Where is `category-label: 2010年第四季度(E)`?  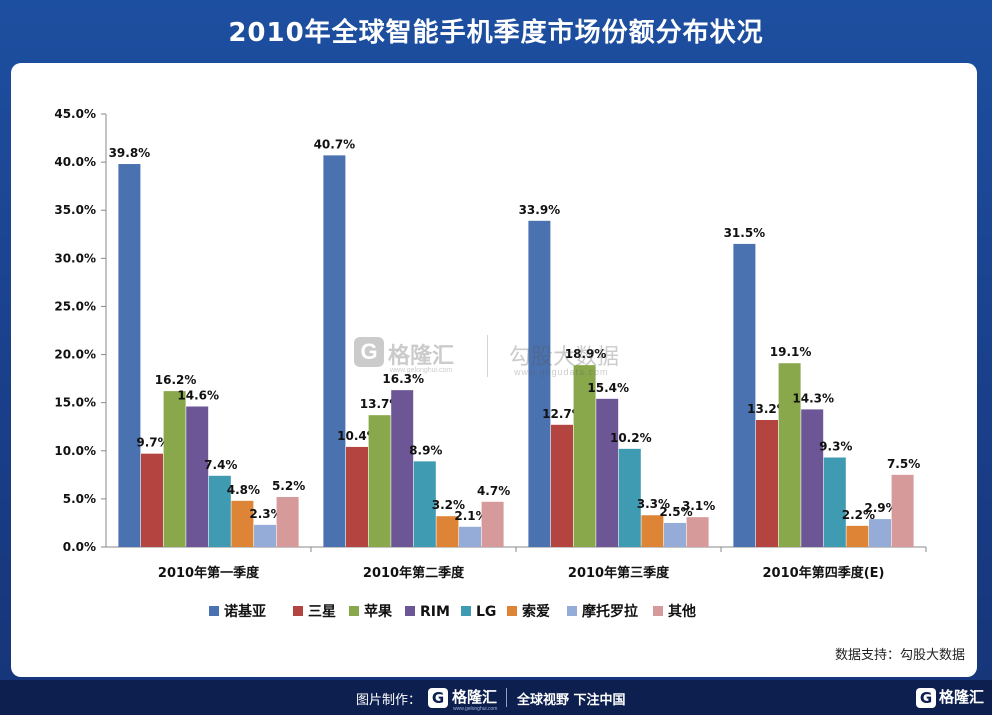
category-label: 2010年第四季度(E) is located at coordinates (824, 573).